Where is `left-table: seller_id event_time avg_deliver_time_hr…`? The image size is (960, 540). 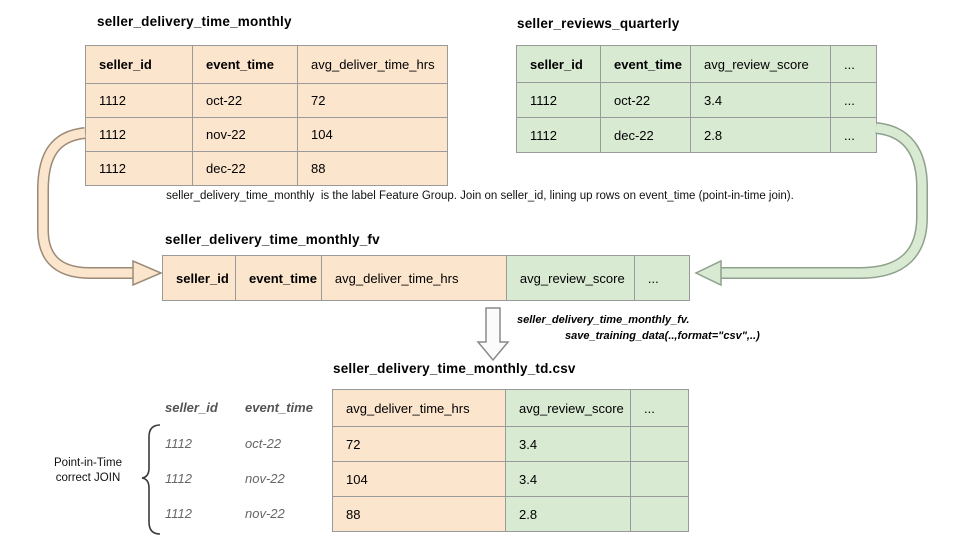 left-table: seller_id event_time avg_deliver_time_hr… is located at coordinates (266, 115).